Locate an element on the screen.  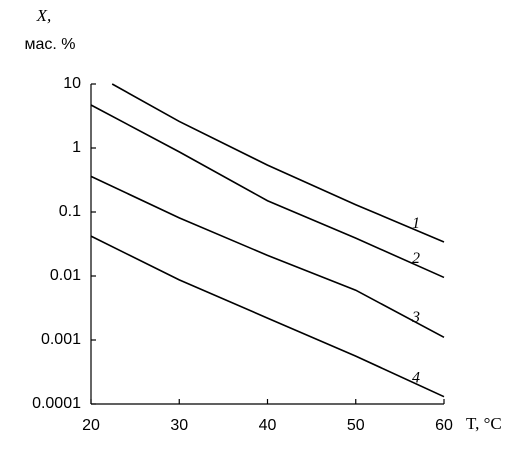
y-axis-unit: мас. % is located at coordinates (49, 44).